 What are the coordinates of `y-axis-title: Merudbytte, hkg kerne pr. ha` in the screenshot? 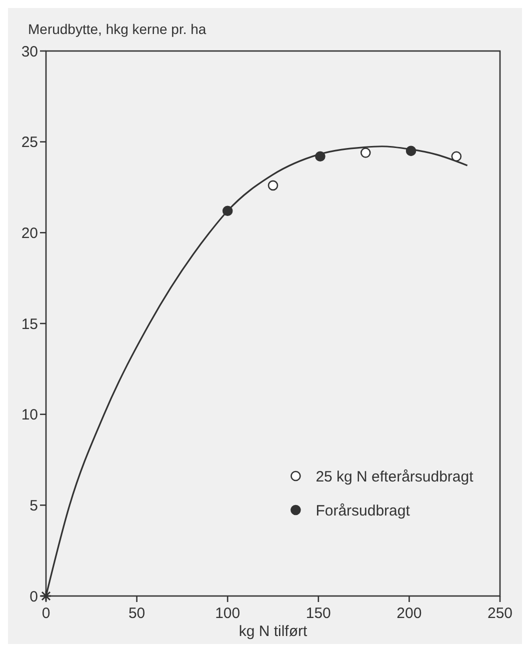 It's located at (117, 29).